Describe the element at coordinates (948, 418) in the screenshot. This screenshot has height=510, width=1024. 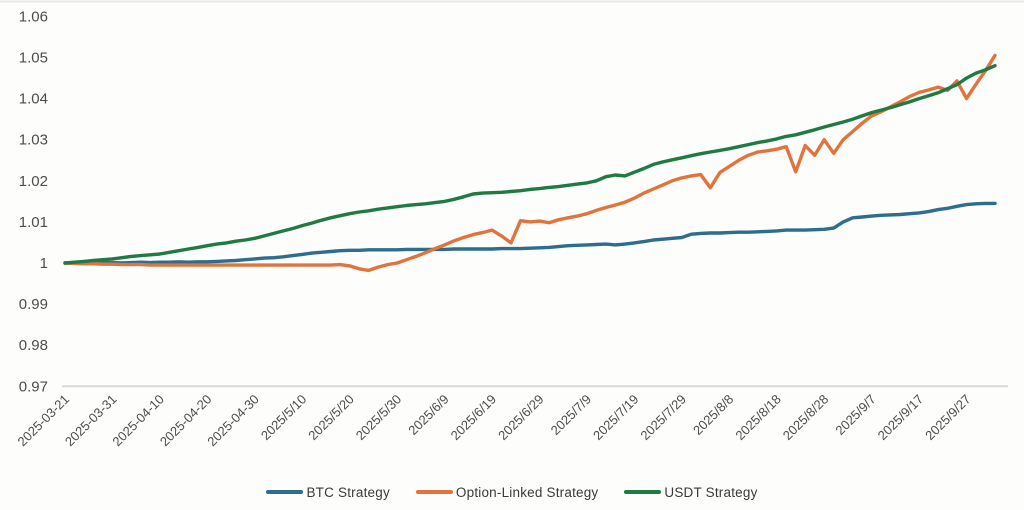
I see `x-tick-label: 2025/9/27` at that location.